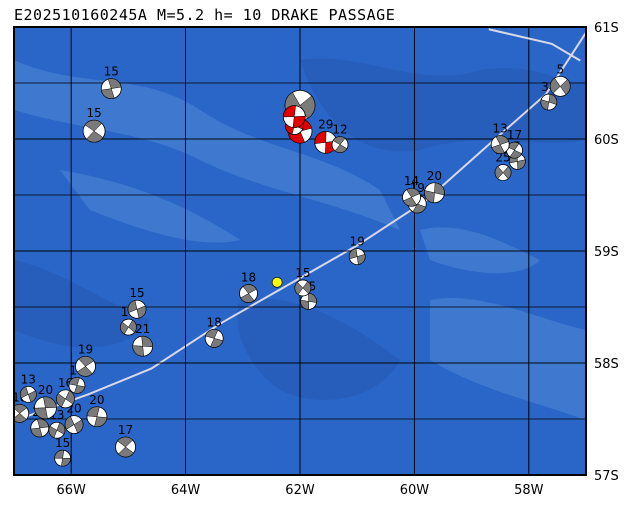 The height and width of the screenshot is (505, 634). What do you see at coordinates (606, 28) in the screenshot?
I see `latitude-tick-label: 61S` at bounding box center [606, 28].